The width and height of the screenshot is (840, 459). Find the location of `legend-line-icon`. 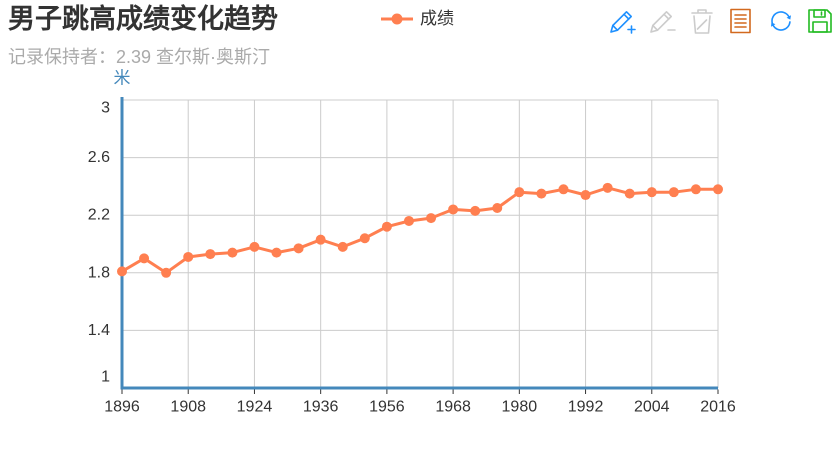

legend-line-icon is located at coordinates (397, 19).